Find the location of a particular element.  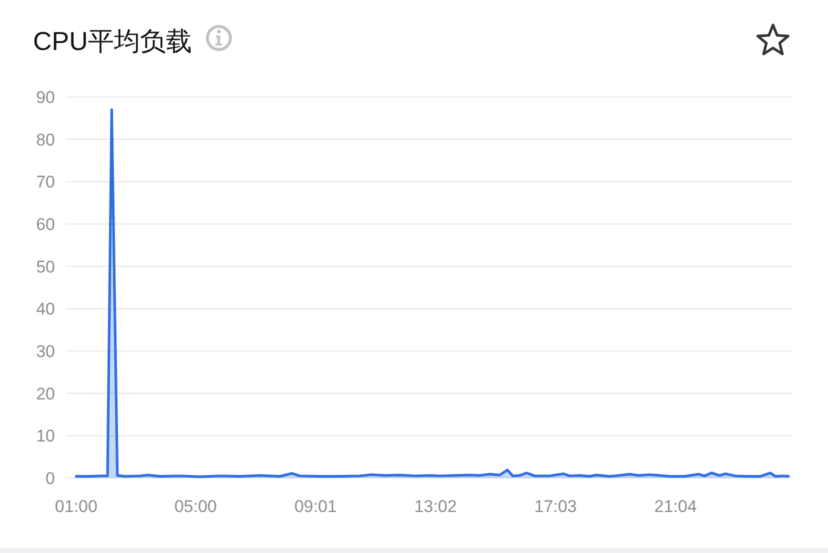

y-tick-label: 80 is located at coordinates (45, 140).